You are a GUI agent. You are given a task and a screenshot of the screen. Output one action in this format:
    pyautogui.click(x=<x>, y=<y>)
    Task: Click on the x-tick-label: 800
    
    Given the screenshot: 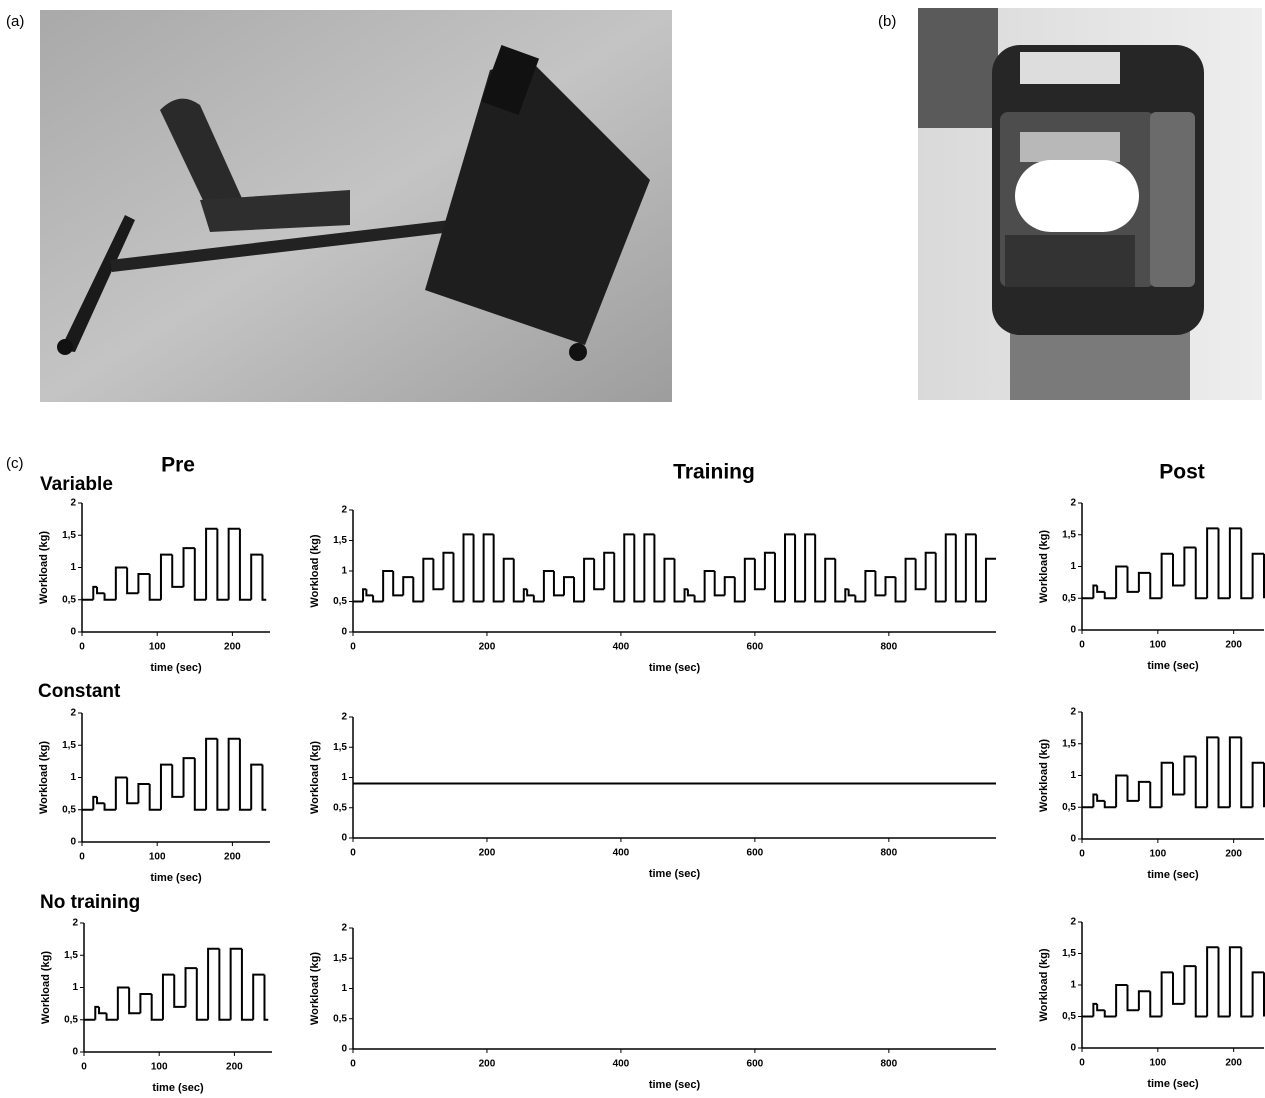 What is the action you would take?
    pyautogui.click(x=888, y=647)
    